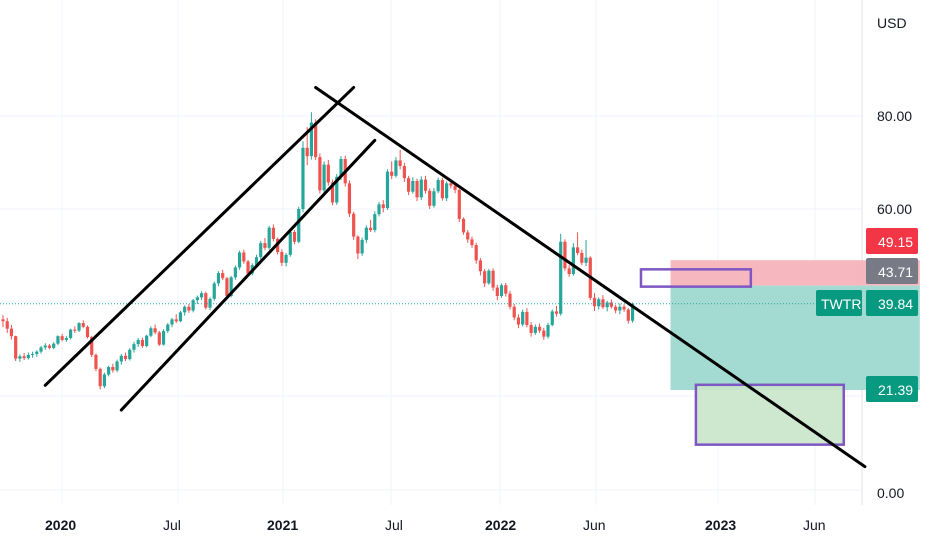 This screenshot has width=932, height=550. What do you see at coordinates (172, 525) in the screenshot?
I see `x-tick-label: Jul` at bounding box center [172, 525].